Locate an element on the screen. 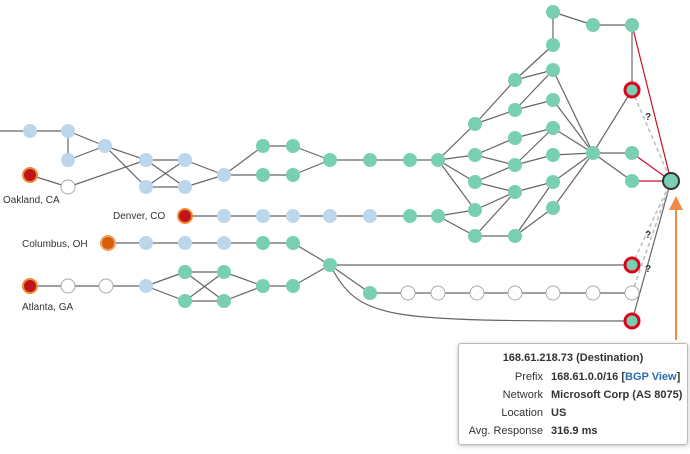 The height and width of the screenshot is (454, 690). tooltip-row: Network Microsoft Corp (AS 8075) is located at coordinates (573, 395).